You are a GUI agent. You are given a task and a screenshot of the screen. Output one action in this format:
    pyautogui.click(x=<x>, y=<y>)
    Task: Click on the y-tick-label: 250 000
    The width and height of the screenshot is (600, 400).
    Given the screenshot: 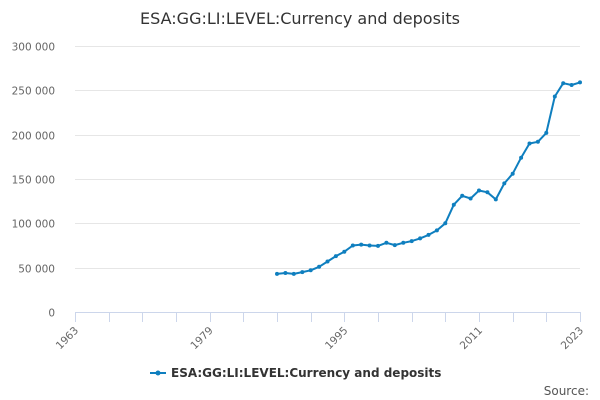 What is the action you would take?
    pyautogui.click(x=33, y=92)
    